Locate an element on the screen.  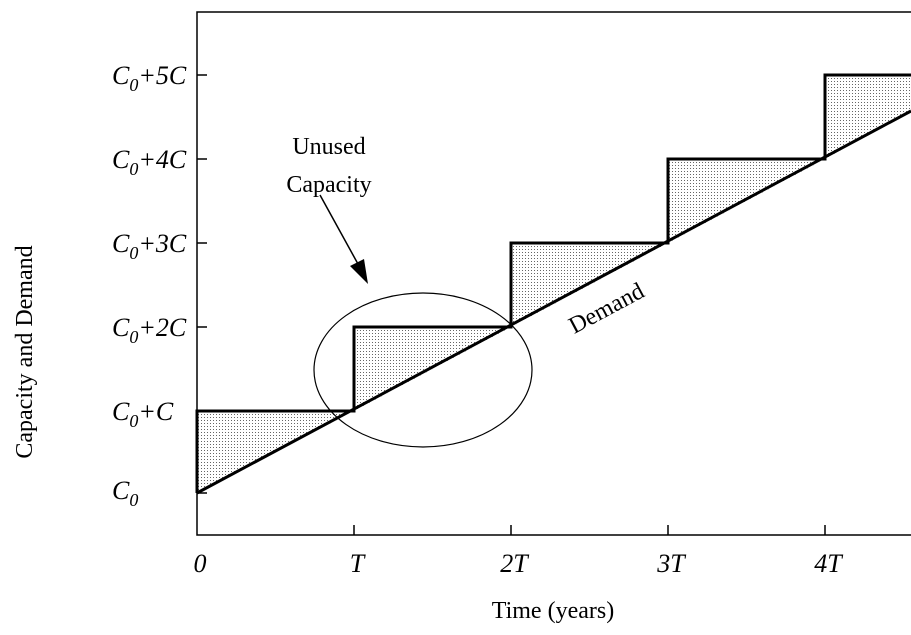
y-axis-title: Capacity and Demand is located at coordinates (25, 351).